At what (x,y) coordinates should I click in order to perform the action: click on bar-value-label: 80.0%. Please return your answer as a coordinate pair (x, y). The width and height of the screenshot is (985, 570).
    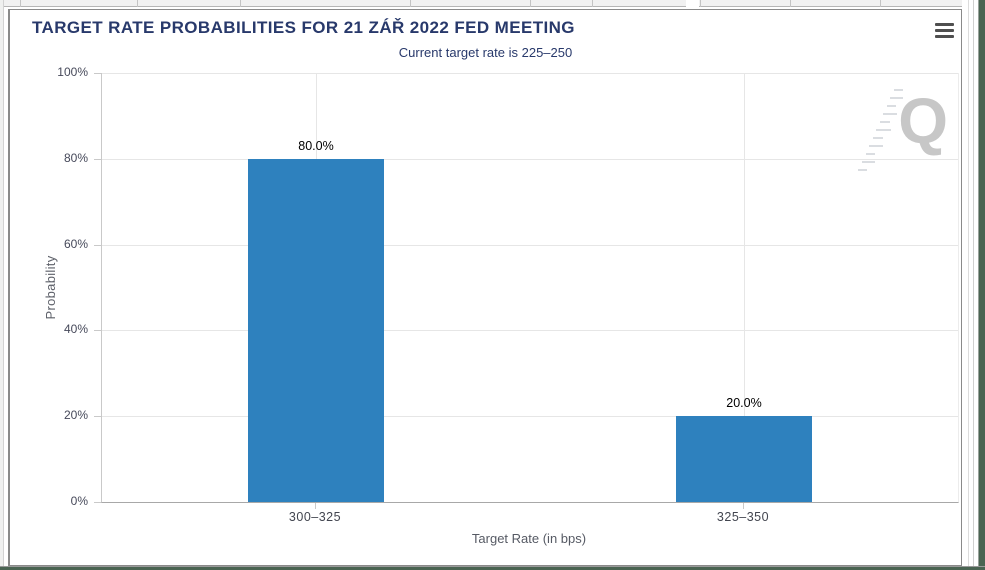
    Looking at the image, I should click on (316, 145).